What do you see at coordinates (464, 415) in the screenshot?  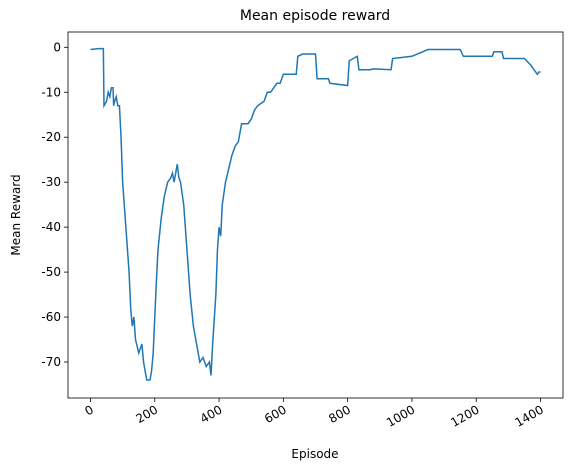 I see `x-tick-label: 1200` at bounding box center [464, 415].